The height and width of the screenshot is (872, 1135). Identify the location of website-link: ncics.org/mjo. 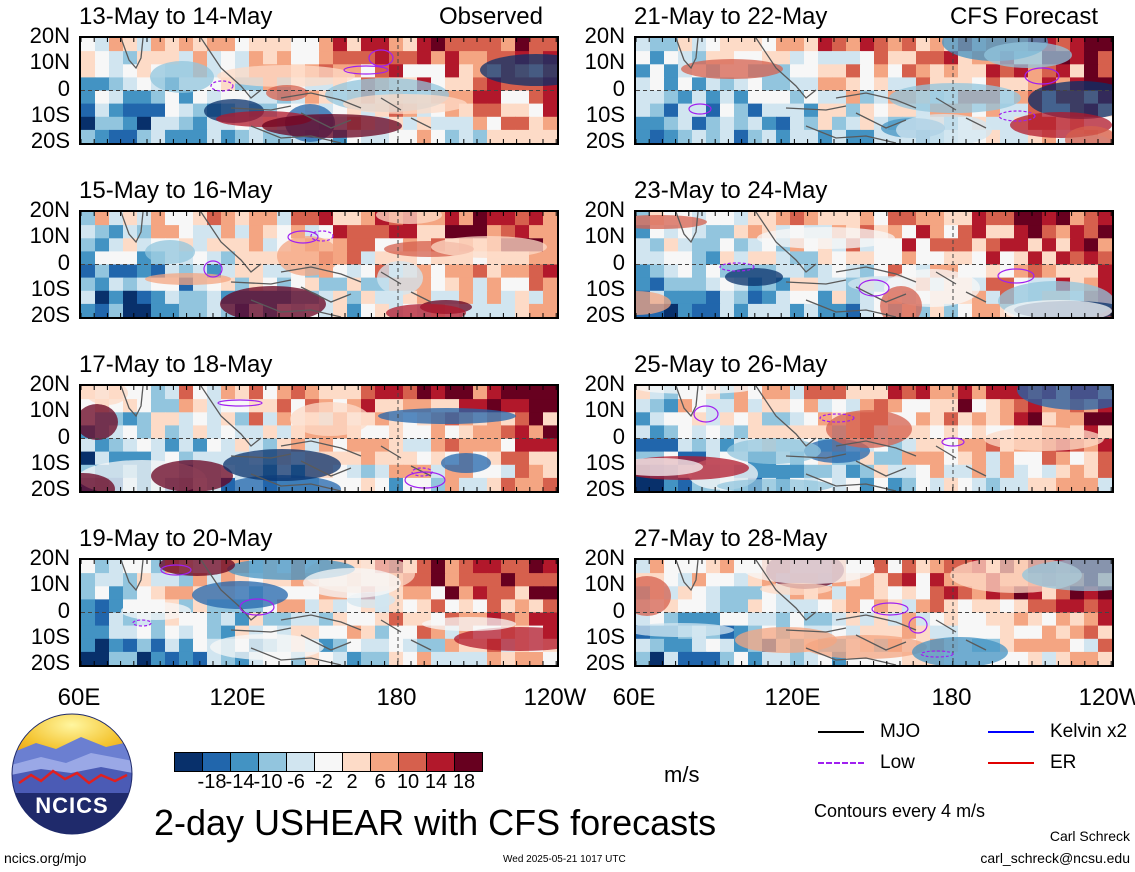
(45, 858).